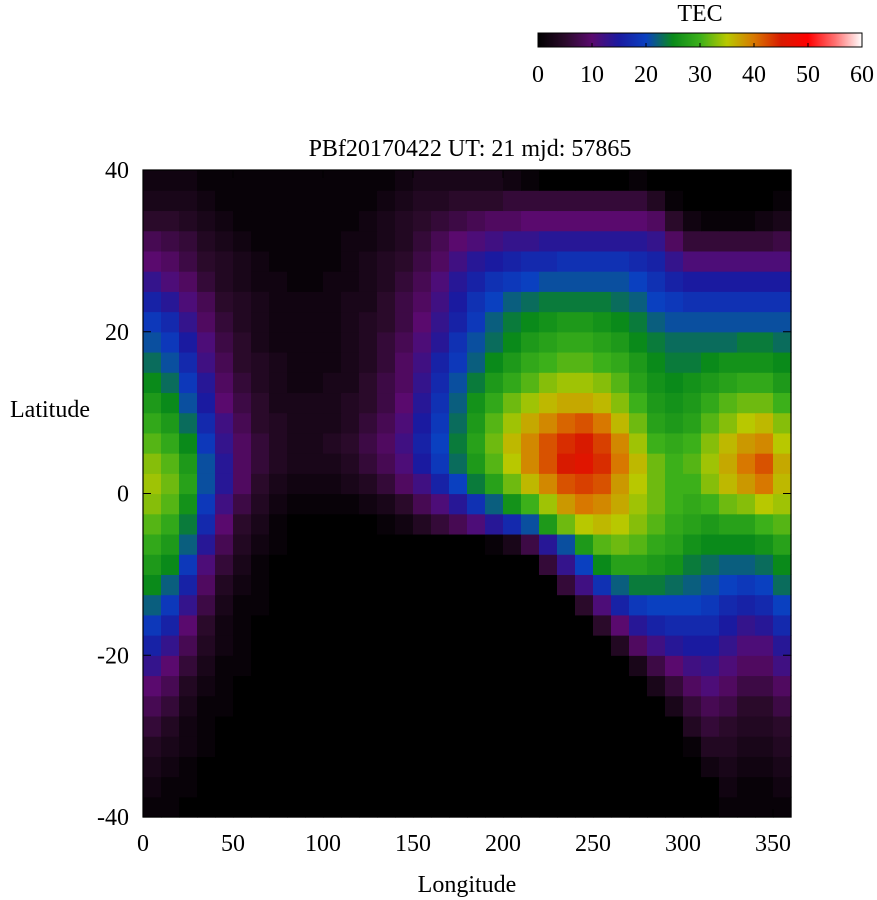 The height and width of the screenshot is (900, 877). I want to click on y-tick-label: 0, so click(123, 495).